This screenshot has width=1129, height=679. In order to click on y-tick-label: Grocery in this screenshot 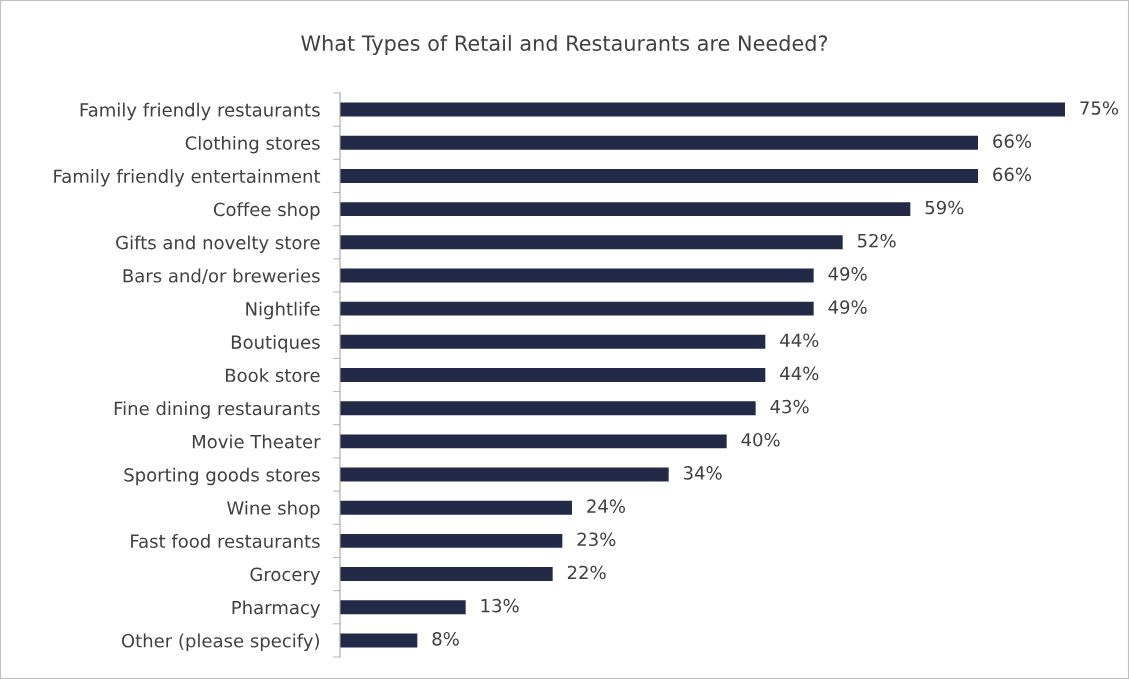, I will do `click(285, 576)`.